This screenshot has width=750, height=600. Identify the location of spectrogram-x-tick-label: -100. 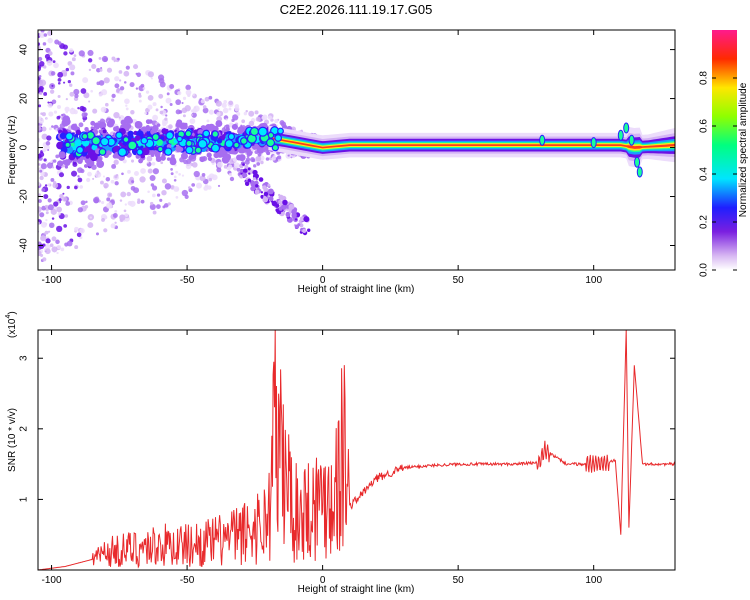
(52, 280).